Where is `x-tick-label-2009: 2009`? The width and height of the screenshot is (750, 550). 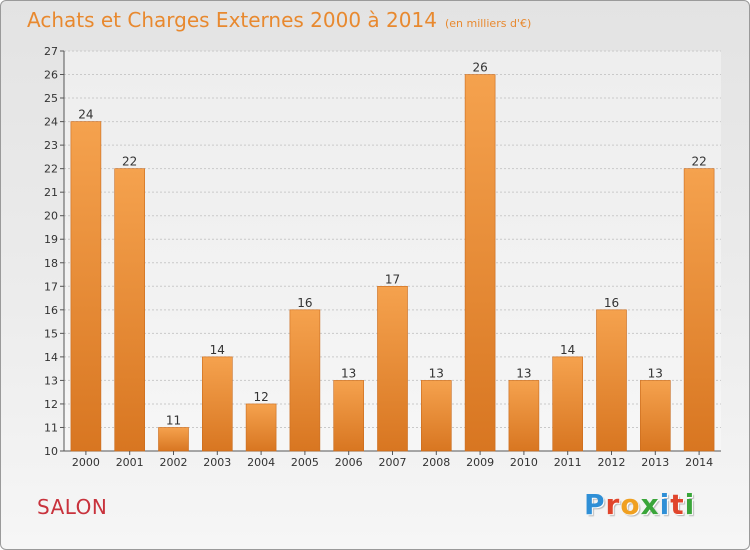
x-tick-label-2009: 2009 is located at coordinates (480, 462).